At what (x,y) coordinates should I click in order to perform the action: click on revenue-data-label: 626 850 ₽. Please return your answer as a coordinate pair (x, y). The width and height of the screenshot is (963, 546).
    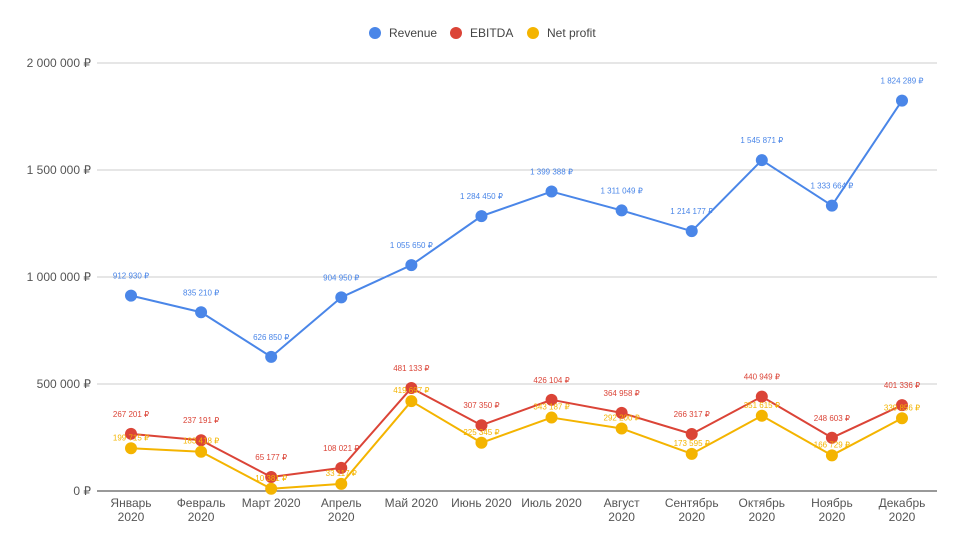
    Looking at the image, I should click on (271, 337).